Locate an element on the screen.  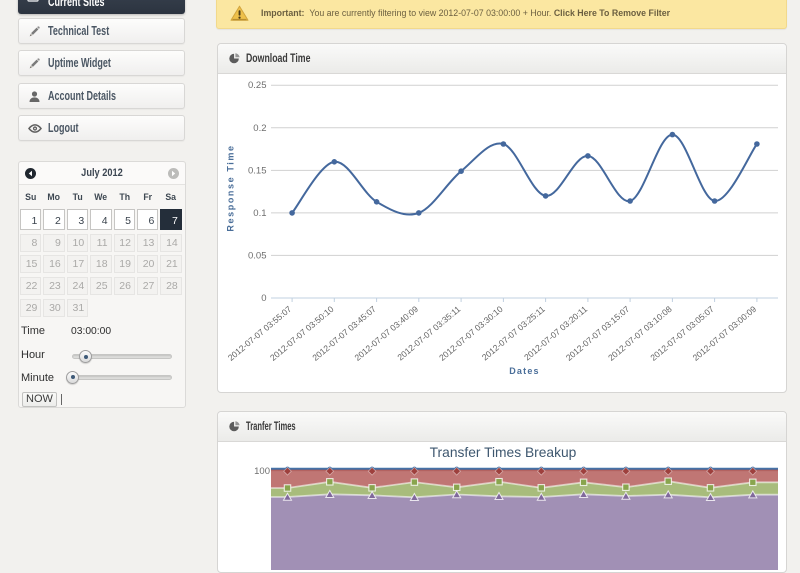
svg-text: 100 is located at coordinates (262, 471).